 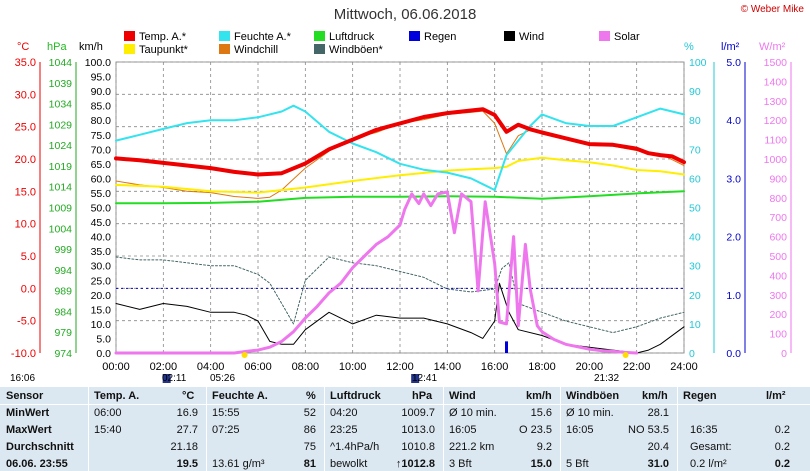 I want to click on x-tick-label: 02:00, so click(x=164, y=367).